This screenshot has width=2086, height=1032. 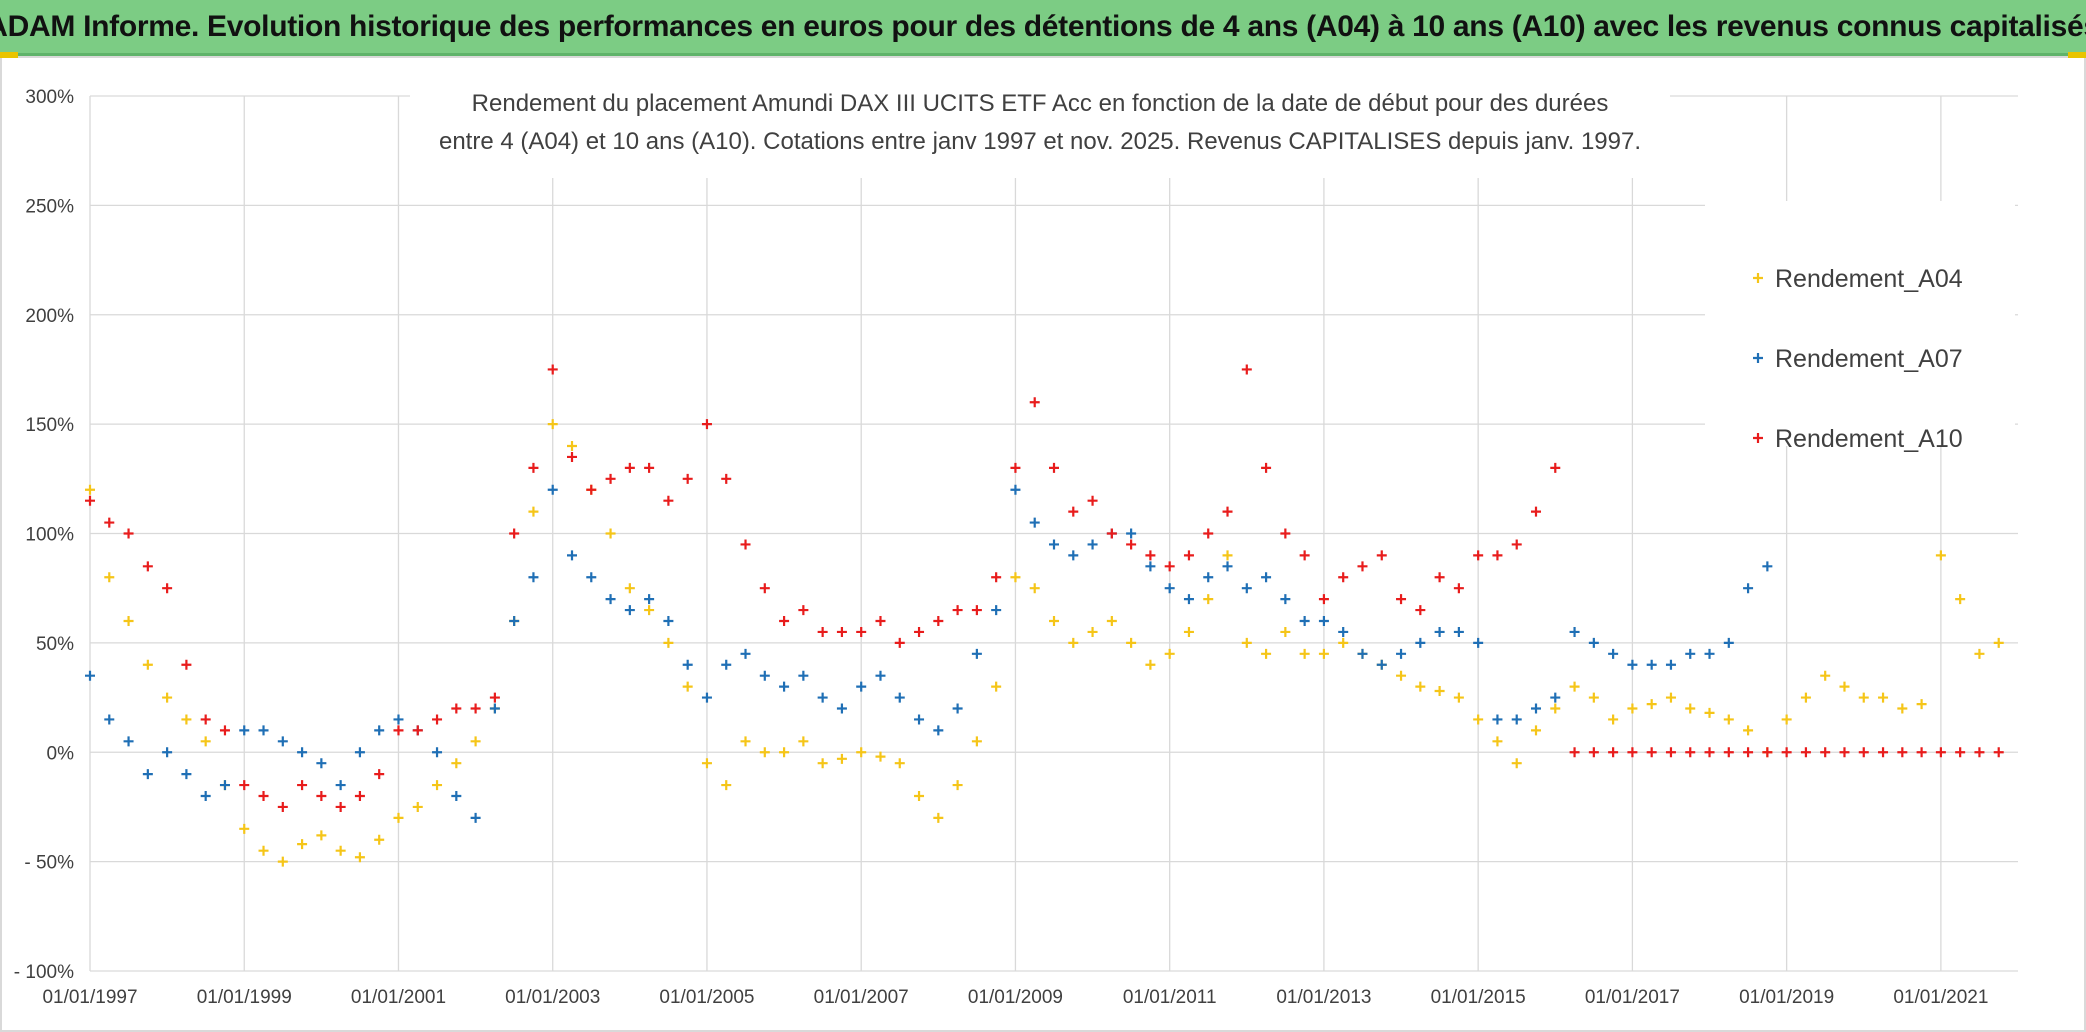 I want to click on y-tick-label: 250%, so click(x=49, y=206).